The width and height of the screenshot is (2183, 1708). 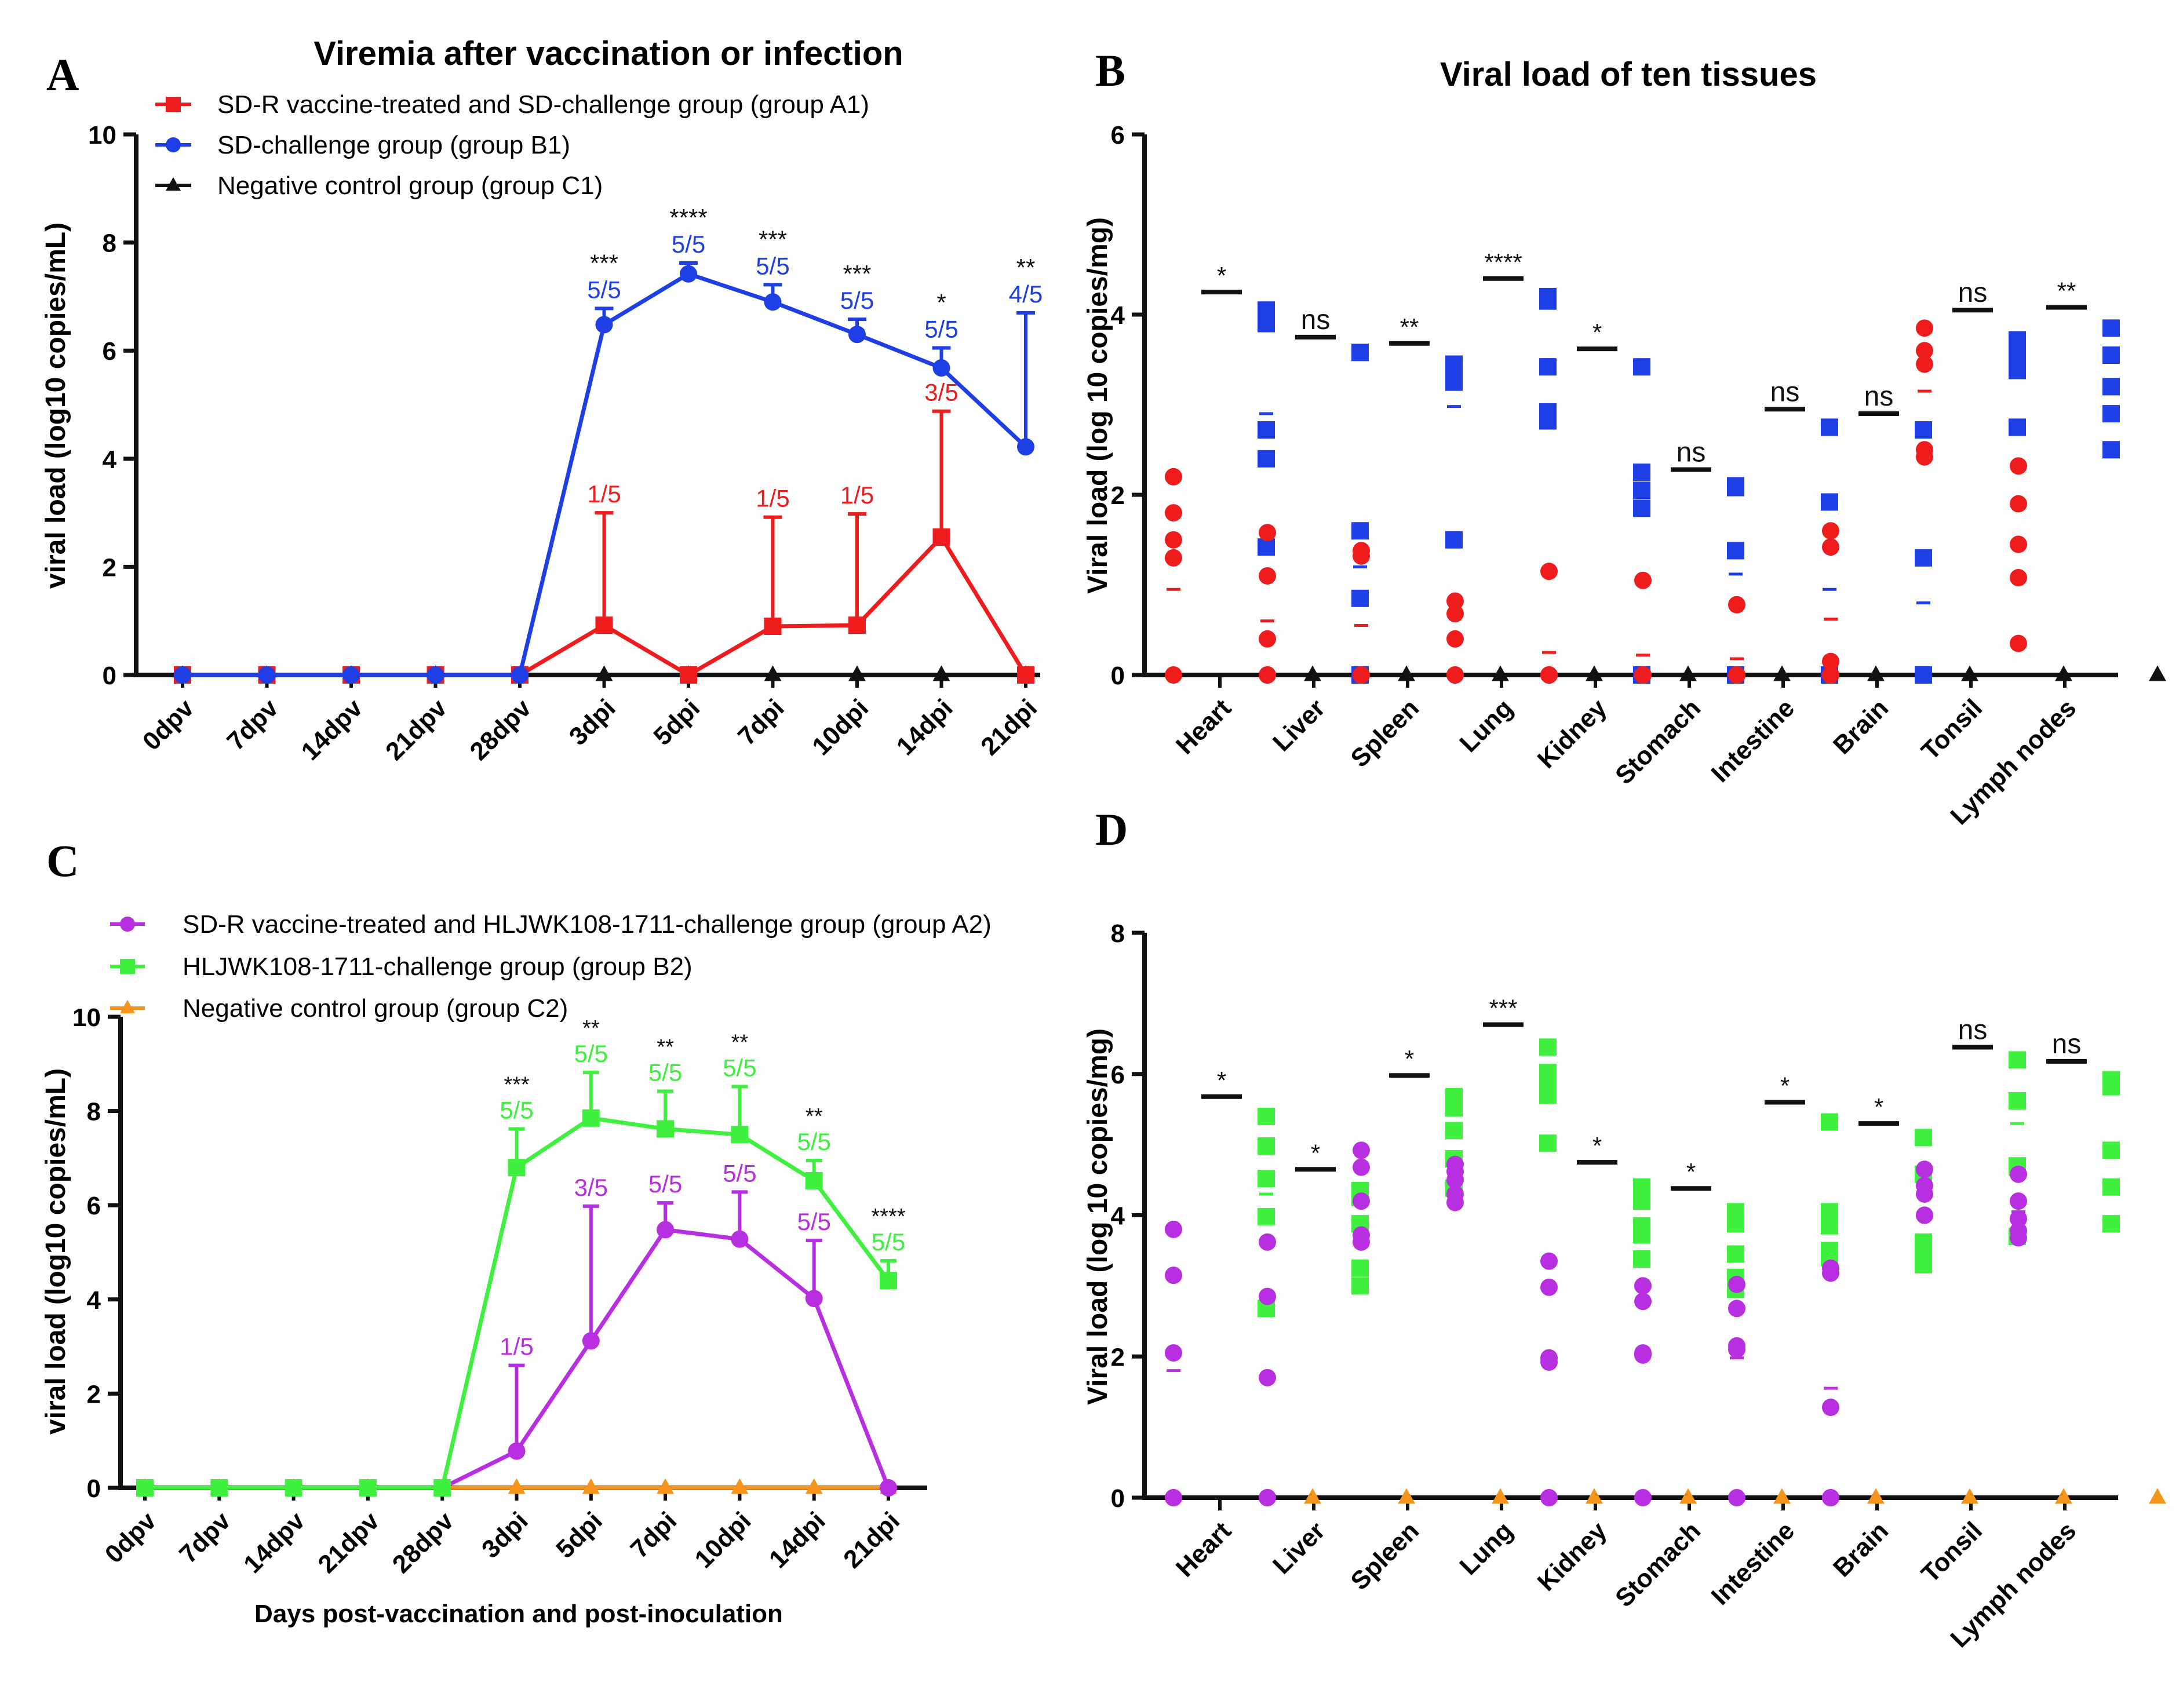 What do you see at coordinates (797, 1540) in the screenshot?
I see `x-tick-label: 14dpi` at bounding box center [797, 1540].